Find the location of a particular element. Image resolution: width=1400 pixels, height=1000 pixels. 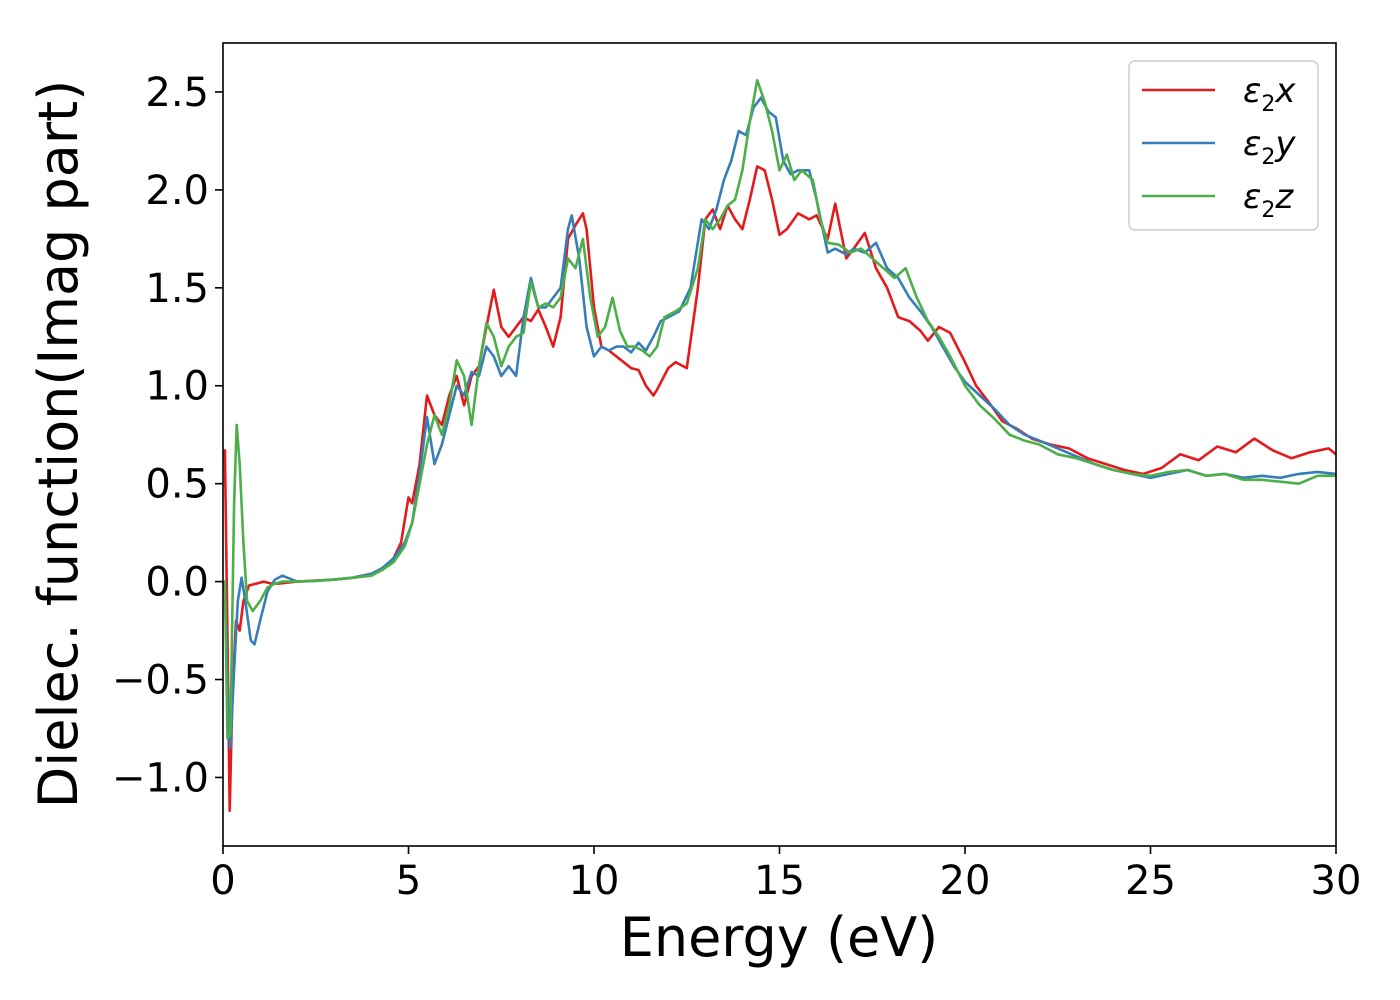

x-tick-label: 15 is located at coordinates (779, 881).